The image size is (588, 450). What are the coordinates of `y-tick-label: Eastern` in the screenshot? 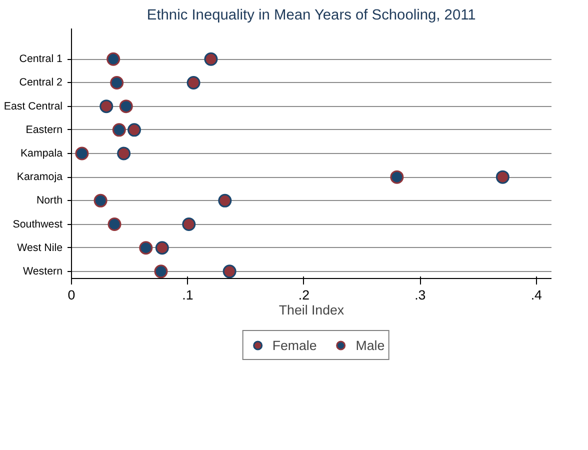 It's located at (44, 130).